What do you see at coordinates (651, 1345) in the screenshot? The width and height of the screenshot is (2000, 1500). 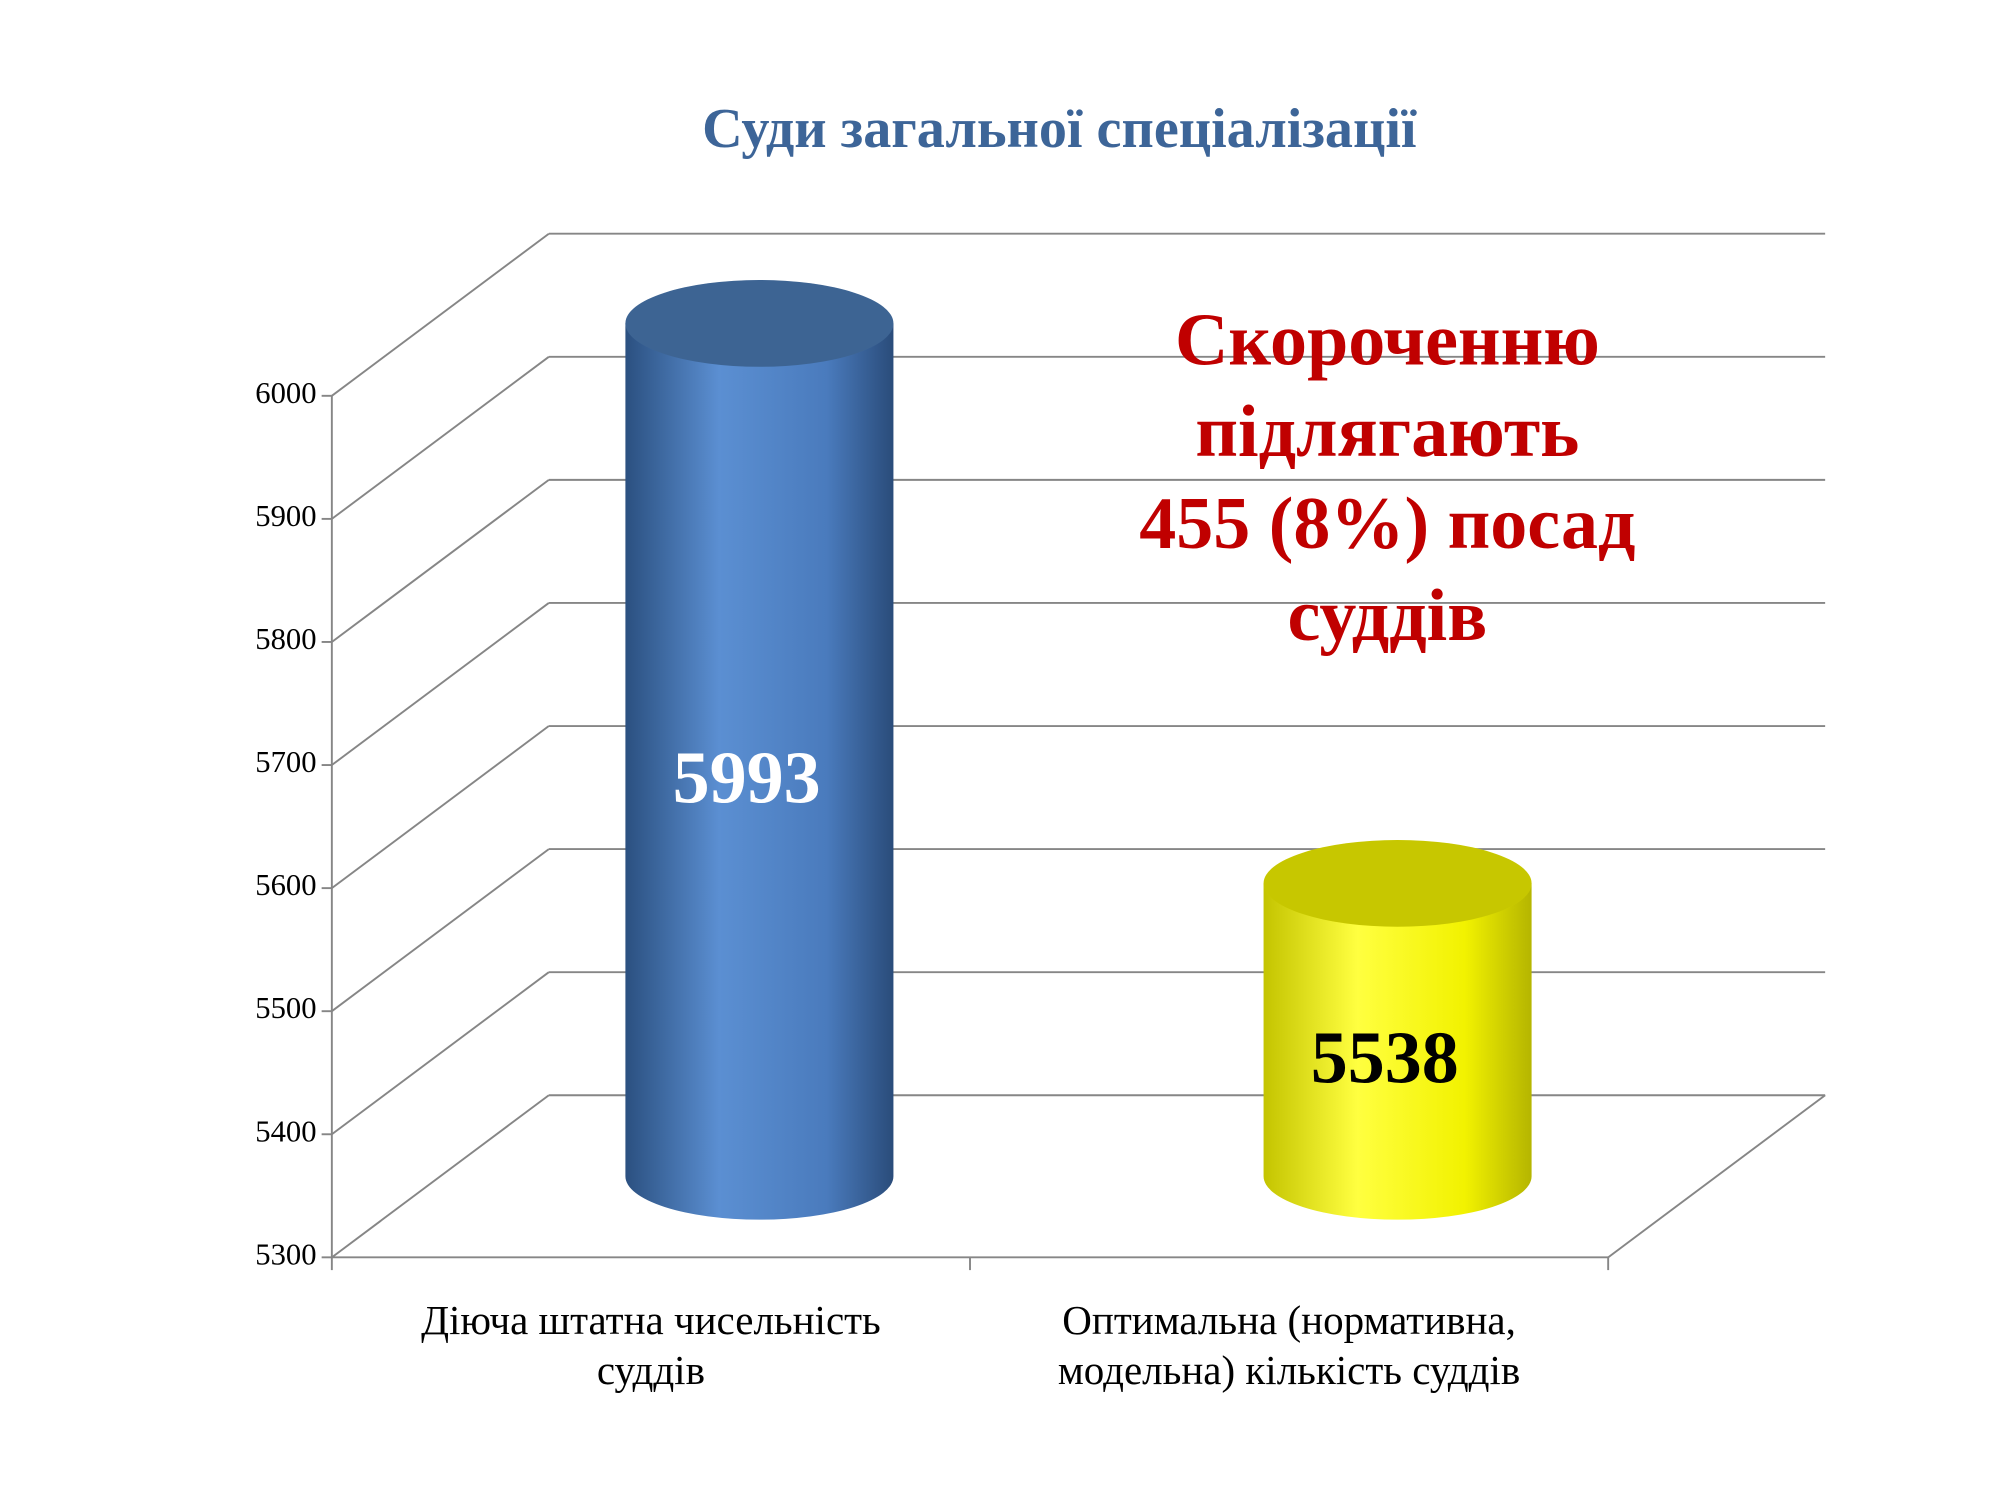 I see `x-tick-label: Діюча штатна чисельність суддів` at bounding box center [651, 1345].